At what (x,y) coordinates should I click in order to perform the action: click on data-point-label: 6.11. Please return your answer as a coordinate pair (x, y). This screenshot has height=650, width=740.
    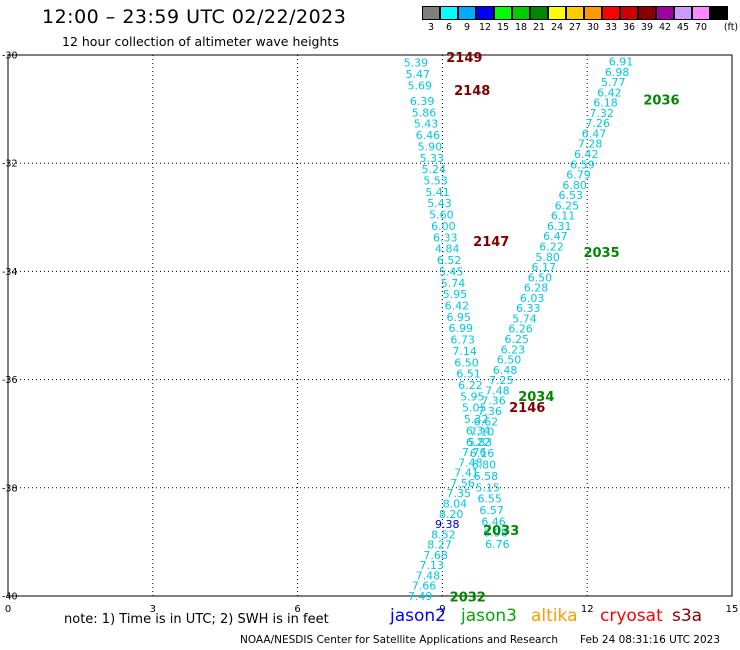
    Looking at the image, I should click on (563, 216).